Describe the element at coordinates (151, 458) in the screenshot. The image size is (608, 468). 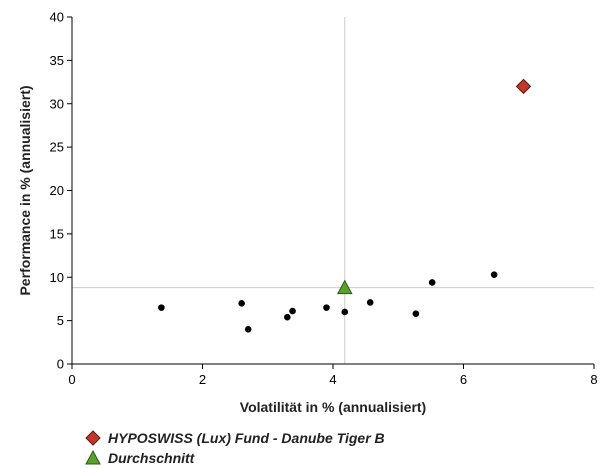
I see `legend-label-average: Durchschnitt` at that location.